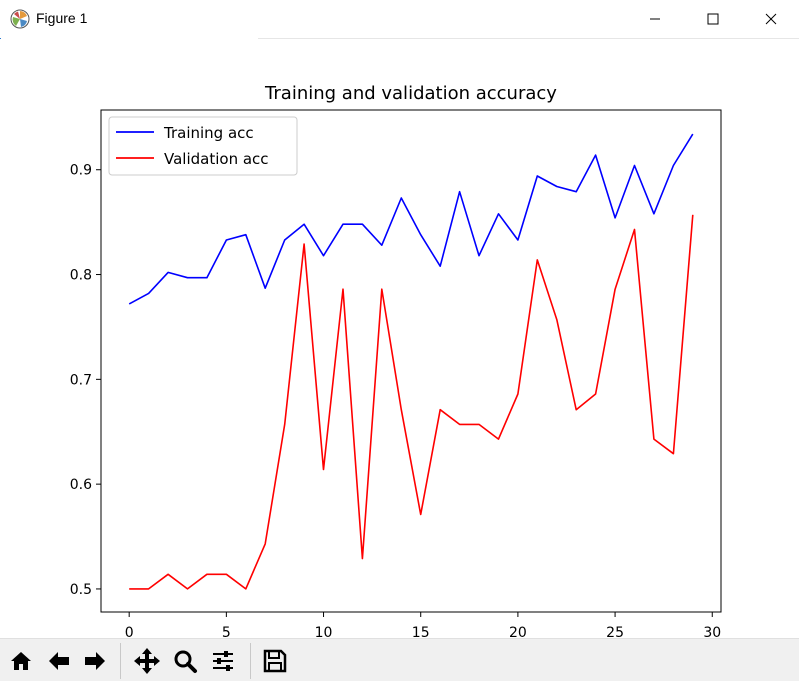  I want to click on x-tick-label: 25, so click(615, 631).